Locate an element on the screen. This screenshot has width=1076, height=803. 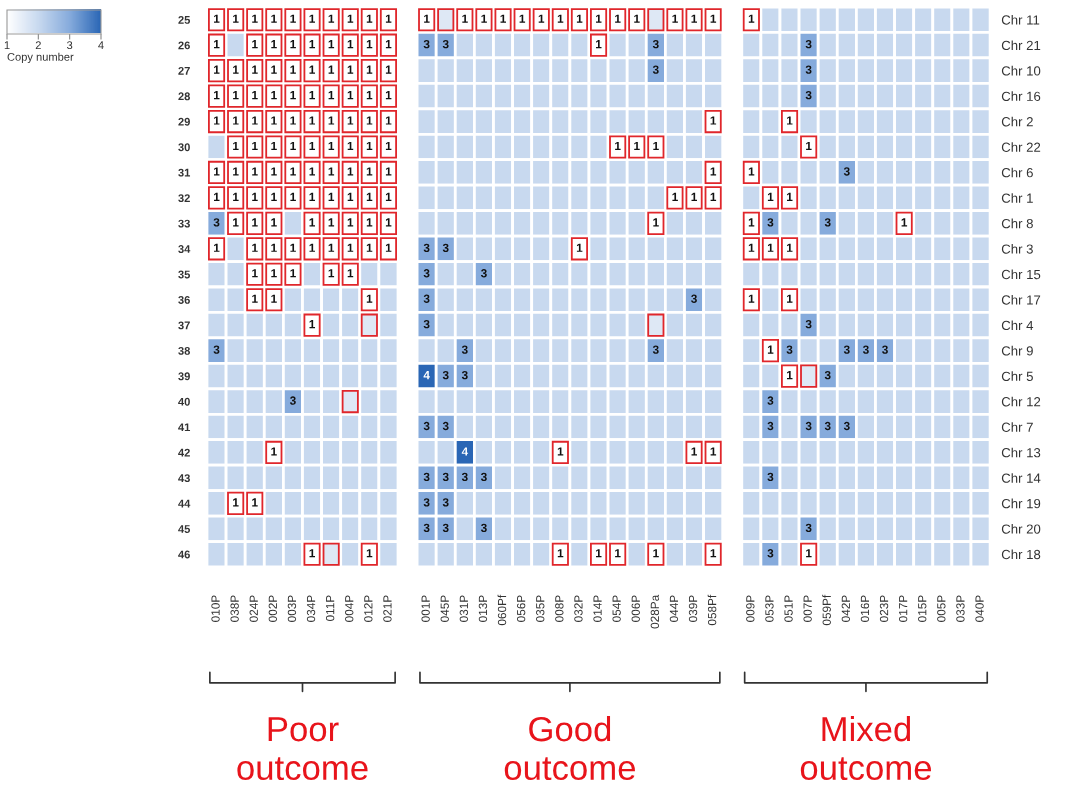
x-tick-label: 039P is located at coordinates (693, 608).